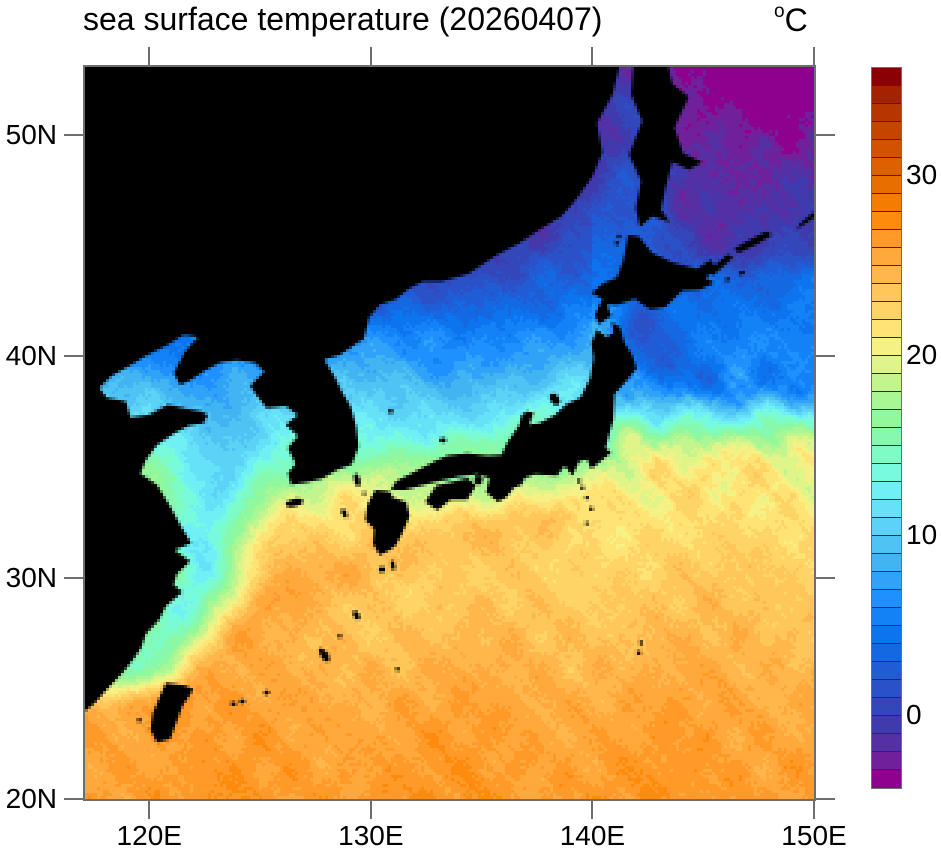 This screenshot has height=858, width=941. What do you see at coordinates (74, 799) in the screenshot?
I see `y-axis-tick-left-20N` at bounding box center [74, 799].